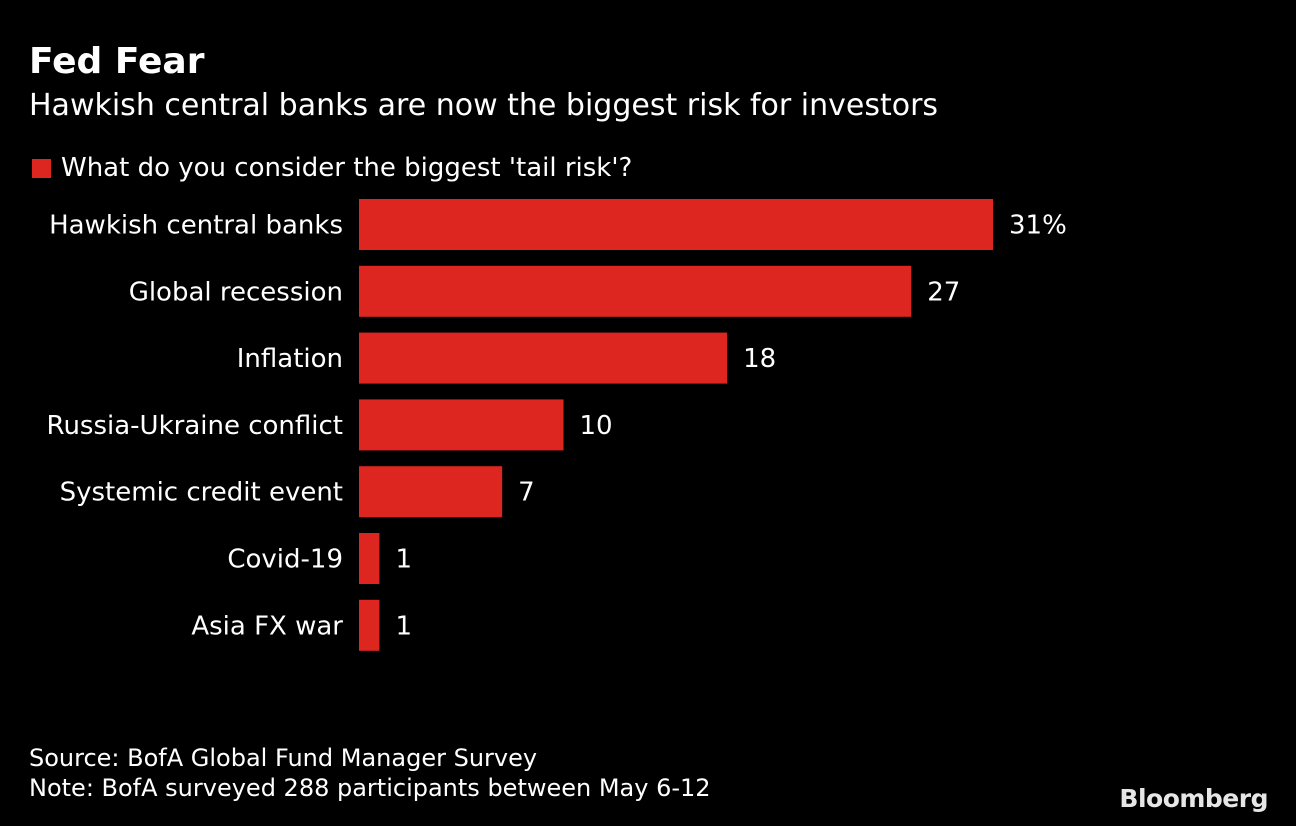 This screenshot has width=1296, height=826. Describe the element at coordinates (283, 758) in the screenshot. I see `source-note: Source: BofA Global Fund Manager Survey` at that location.